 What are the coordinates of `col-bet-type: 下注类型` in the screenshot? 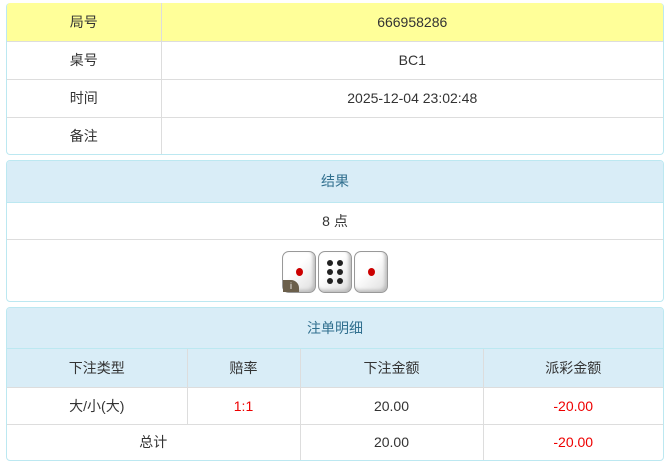 It's located at (97, 368).